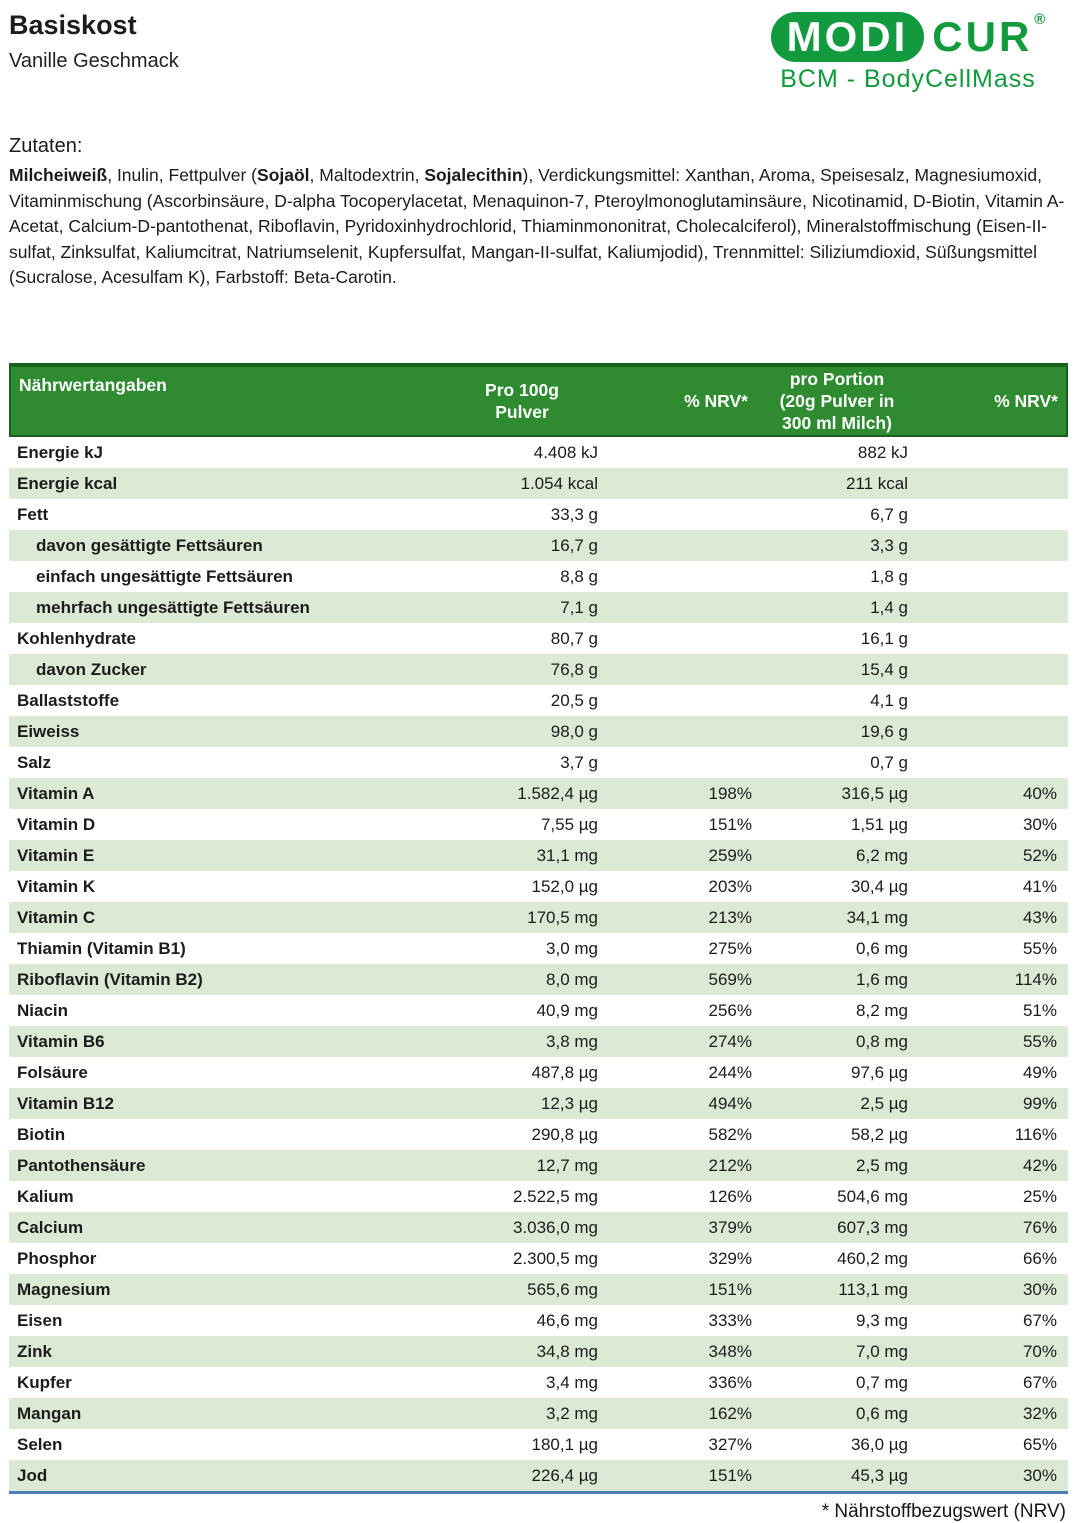  I want to click on table-row: Vitamin E 31,1 mg 259% 6,2 mg 52%, so click(538, 855).